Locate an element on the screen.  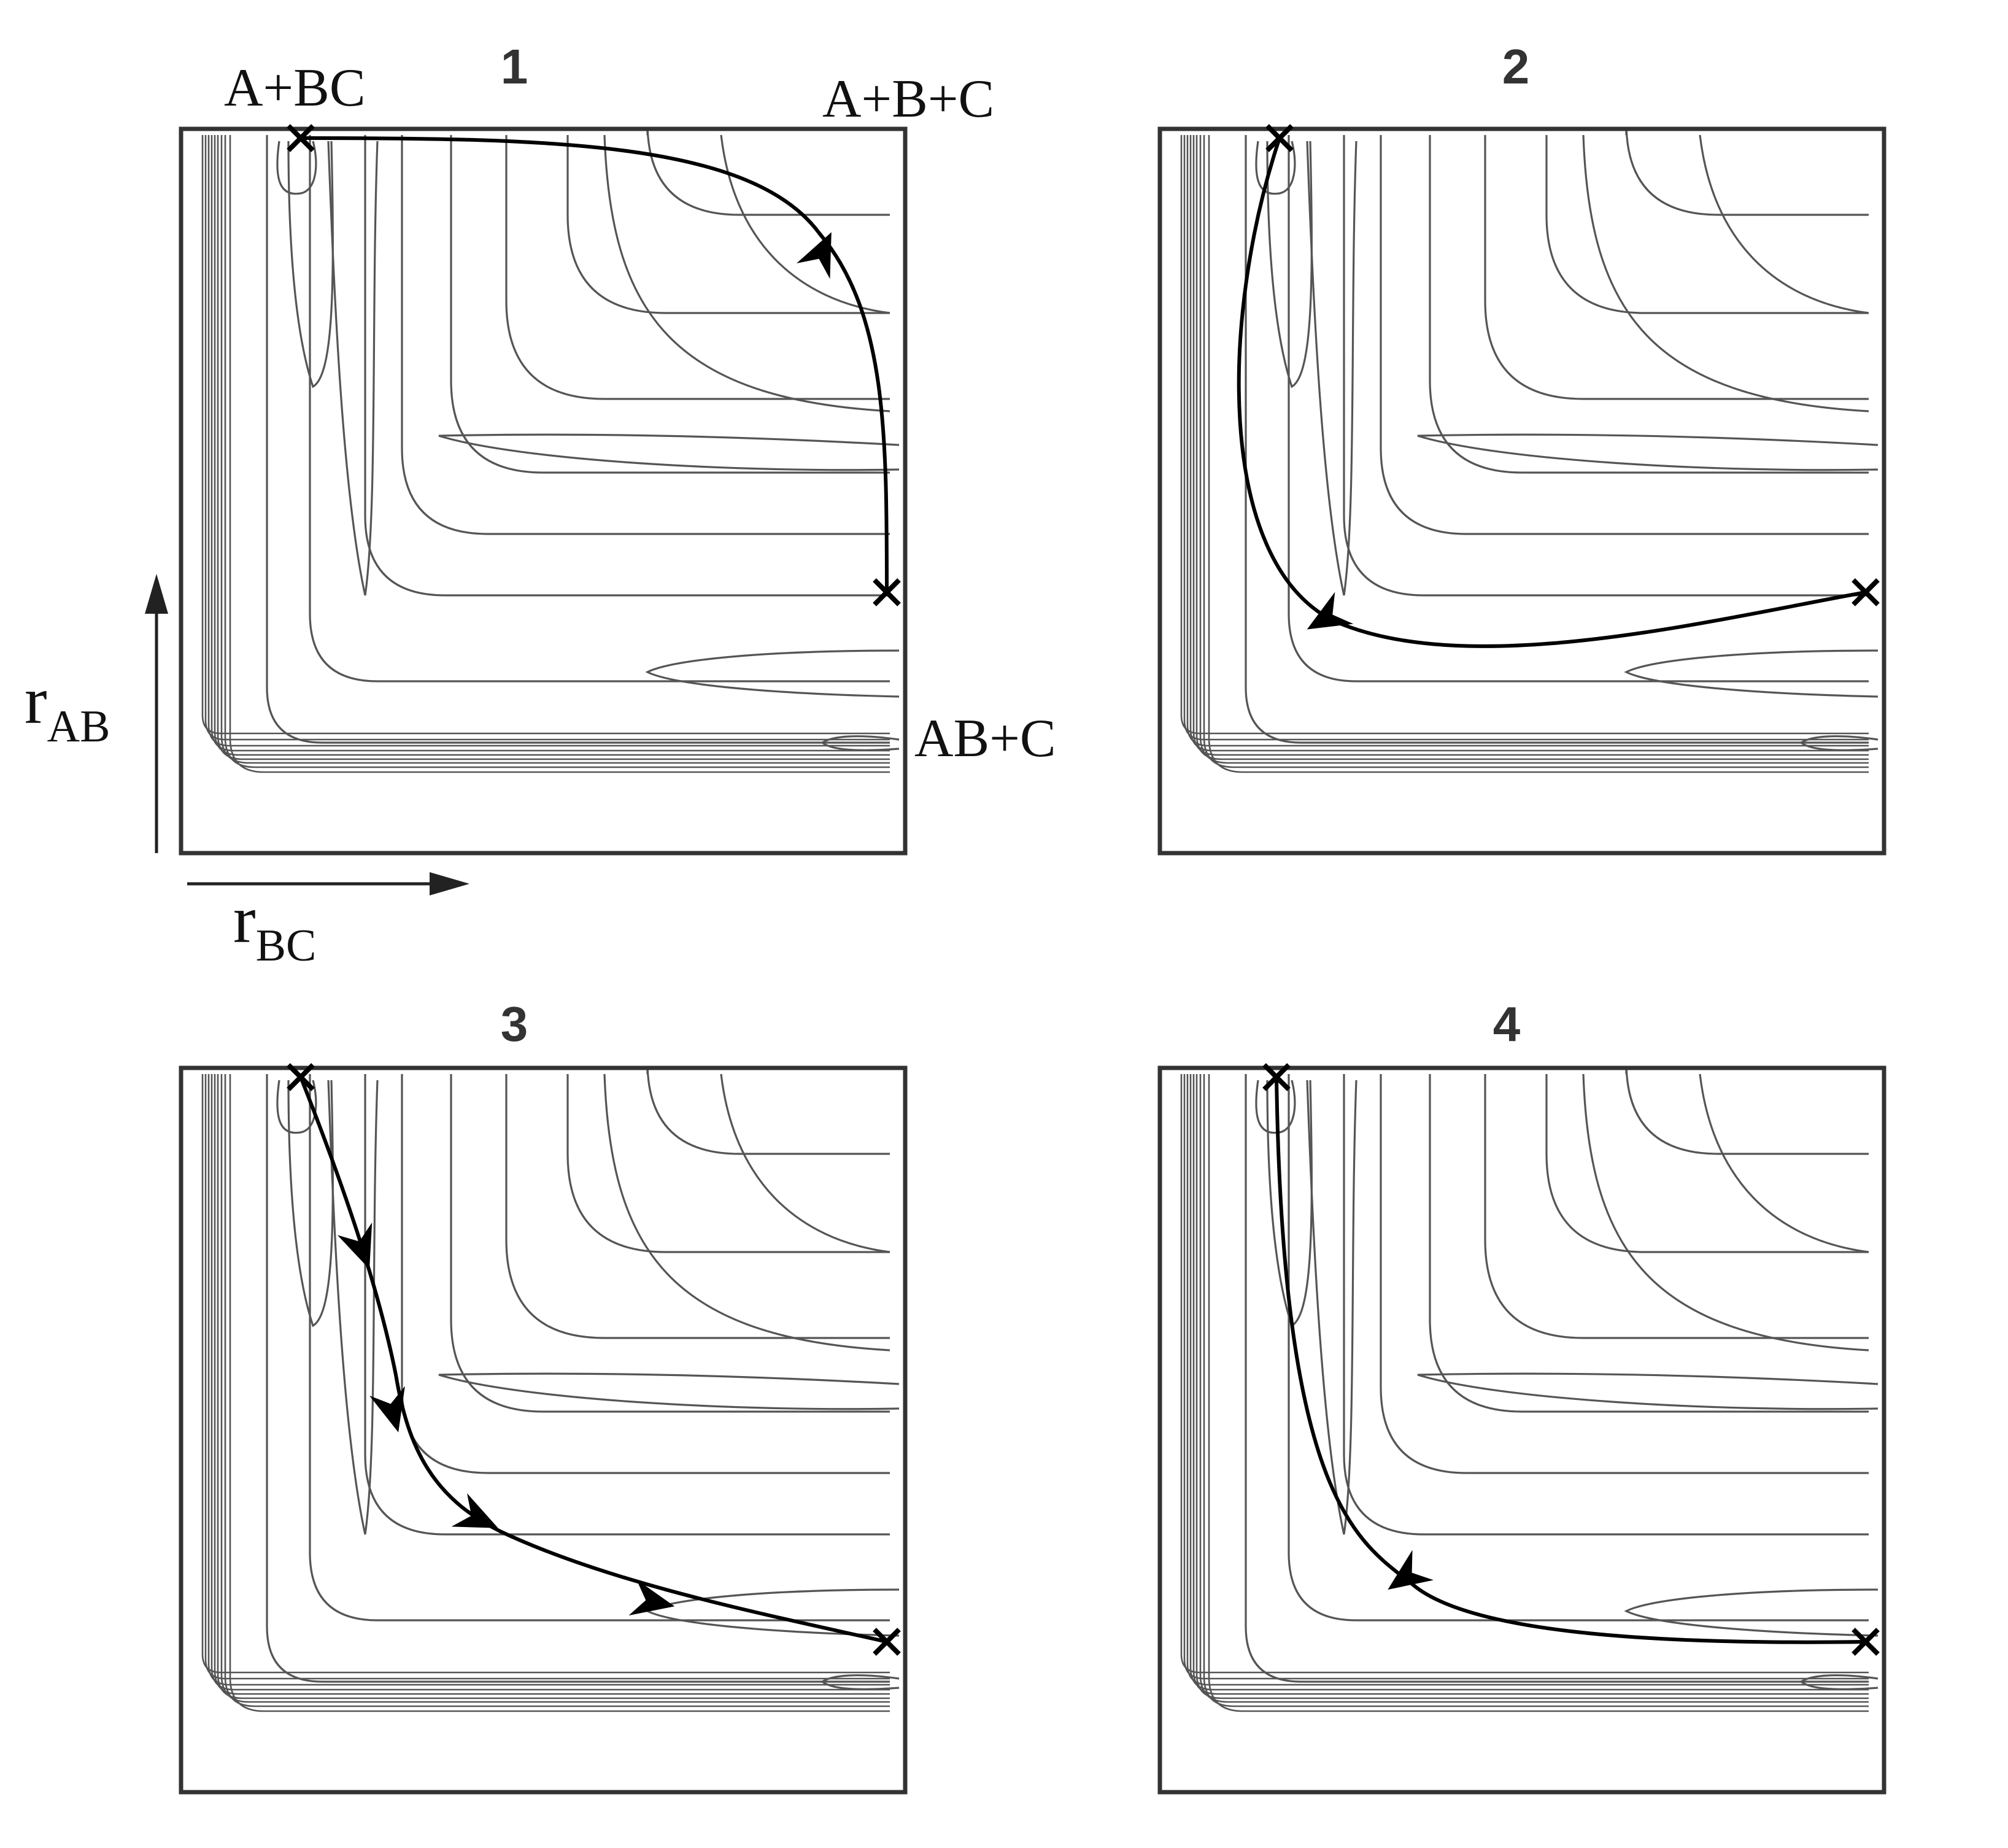
label-dissociated: A+B+C is located at coordinates (908, 99).